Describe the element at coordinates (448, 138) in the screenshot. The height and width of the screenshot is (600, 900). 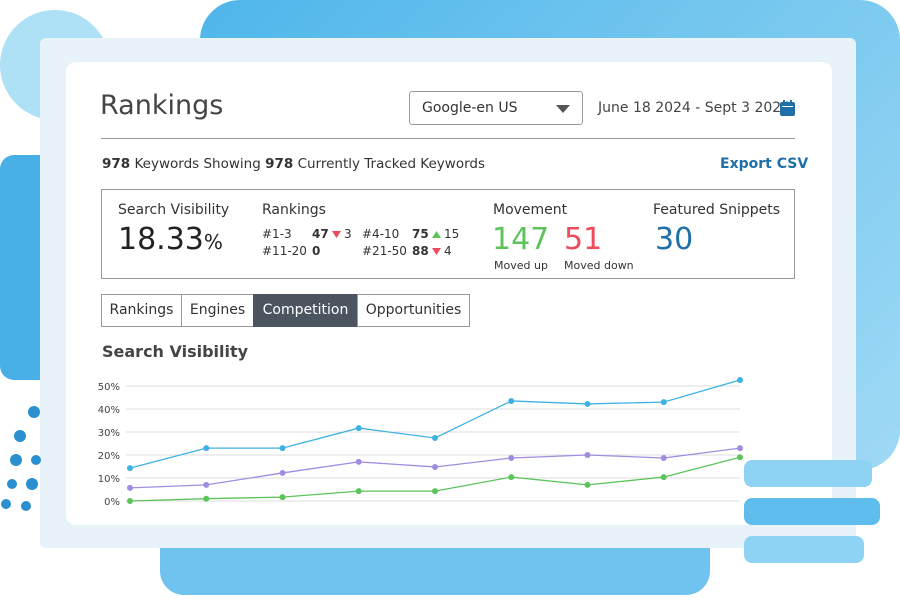
I see `divider` at that location.